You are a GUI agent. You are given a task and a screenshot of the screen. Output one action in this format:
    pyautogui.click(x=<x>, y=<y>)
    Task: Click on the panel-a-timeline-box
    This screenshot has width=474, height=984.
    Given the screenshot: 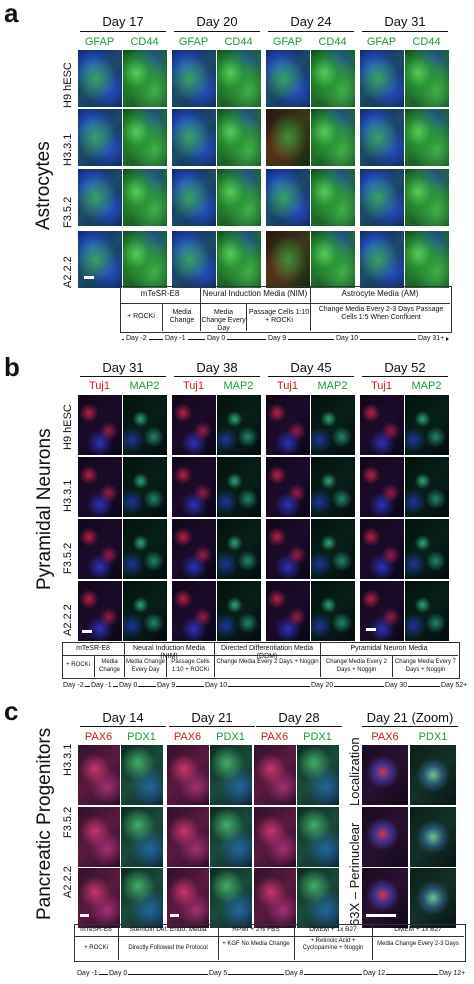 What is the action you would take?
    pyautogui.click(x=286, y=309)
    